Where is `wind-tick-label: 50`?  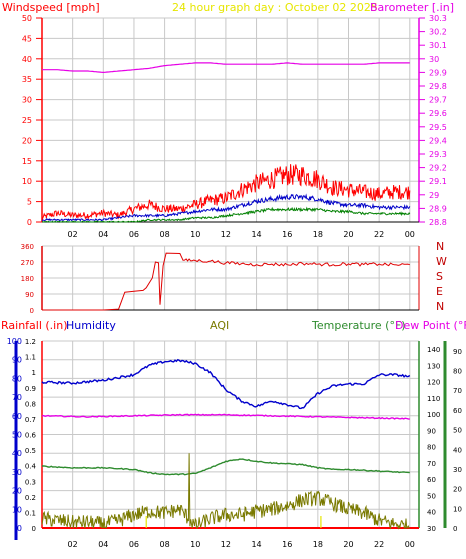 wind-tick-label: 50 is located at coordinates (27, 18).